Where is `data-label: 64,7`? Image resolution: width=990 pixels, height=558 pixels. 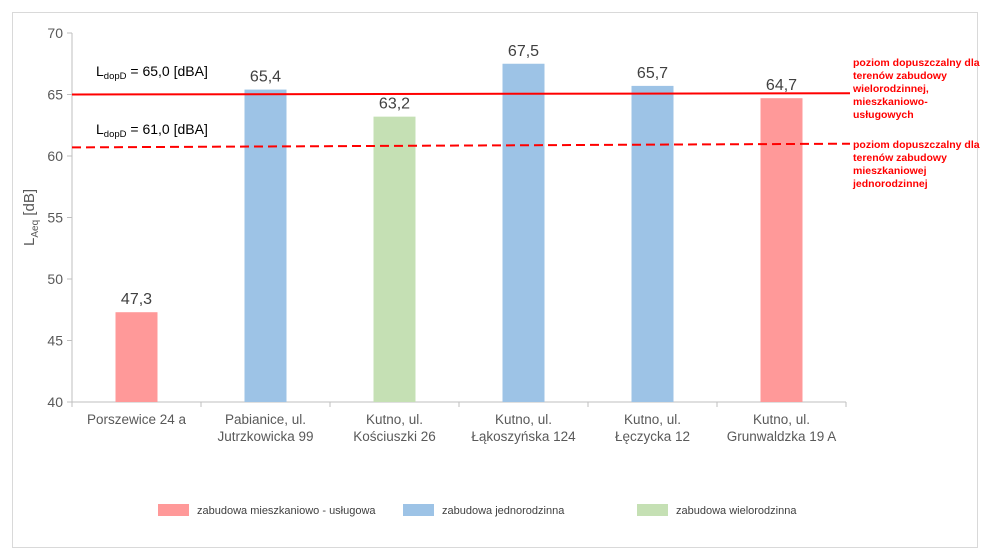
data-label: 64,7 is located at coordinates (781, 85).